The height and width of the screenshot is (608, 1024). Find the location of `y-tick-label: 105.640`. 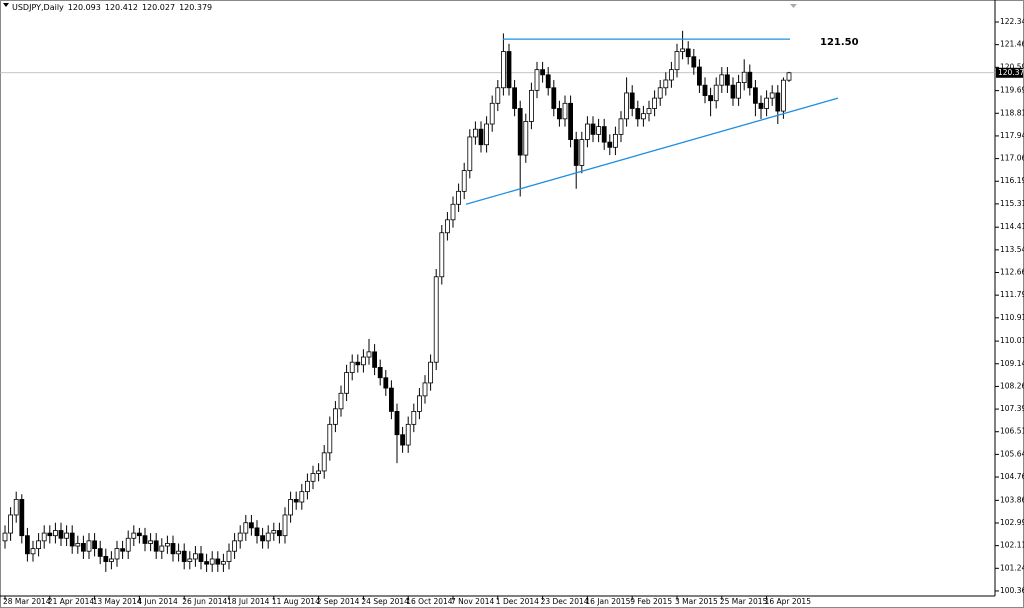

y-tick-label: 105.640 is located at coordinates (1012, 453).